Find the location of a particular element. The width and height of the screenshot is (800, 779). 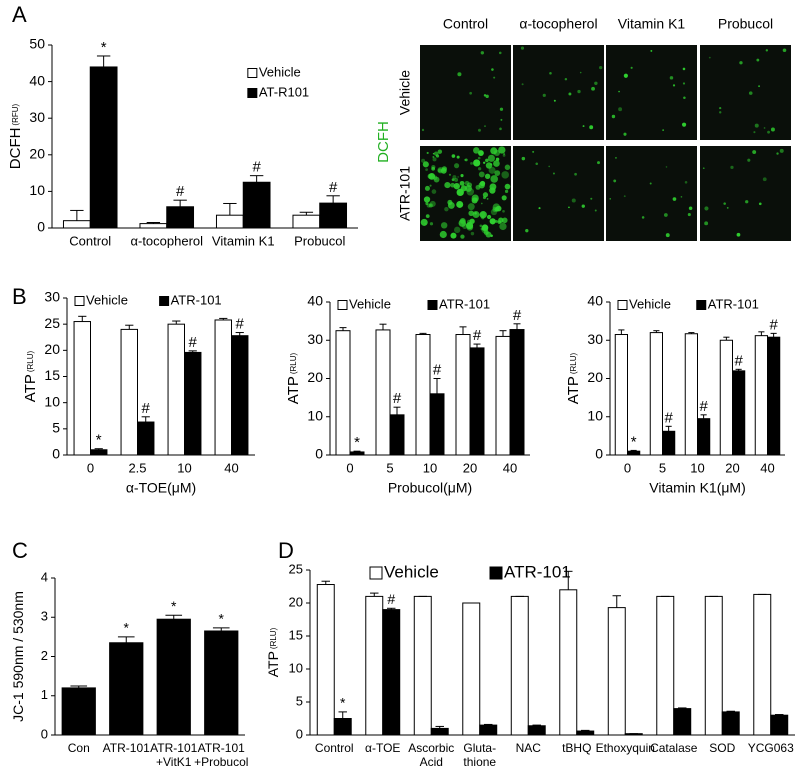

x-tick-label: Ethoxyquin is located at coordinates (625, 748).